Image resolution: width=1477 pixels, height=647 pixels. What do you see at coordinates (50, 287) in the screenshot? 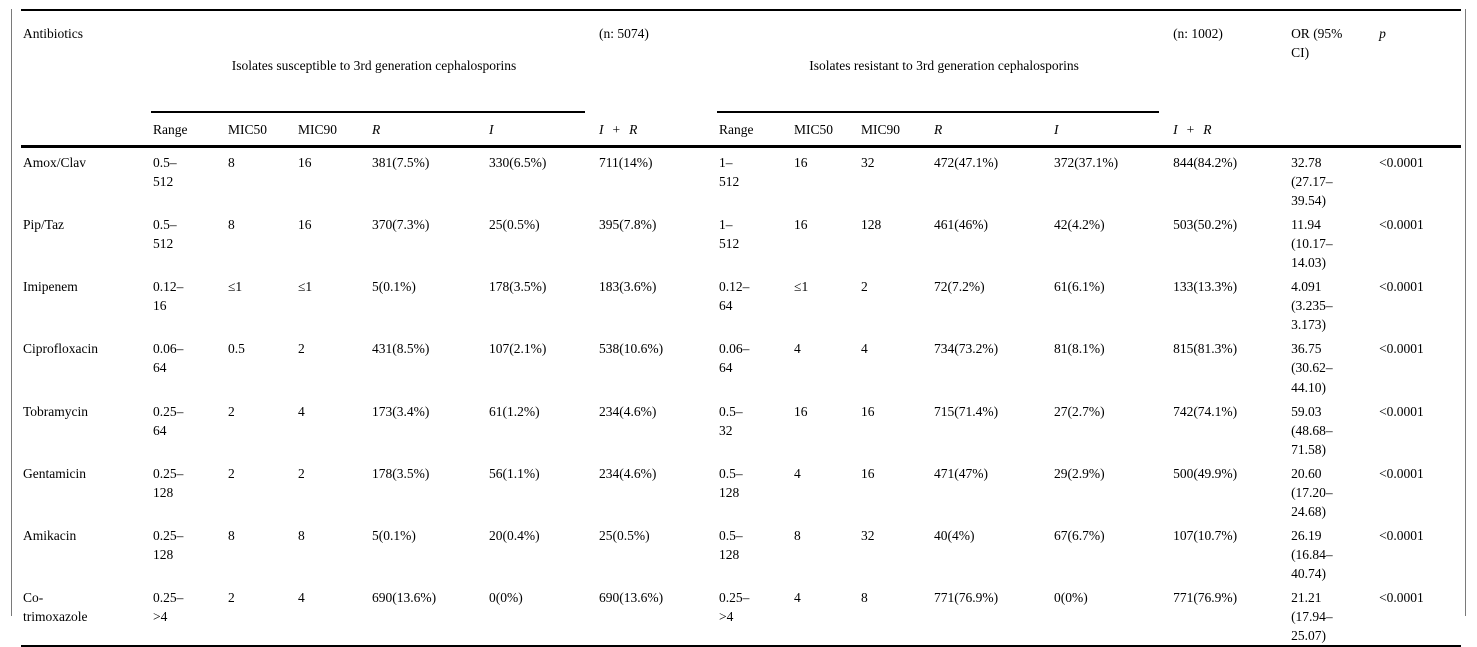
I see `cell-antibiotic-name: Imipenem` at bounding box center [50, 287].